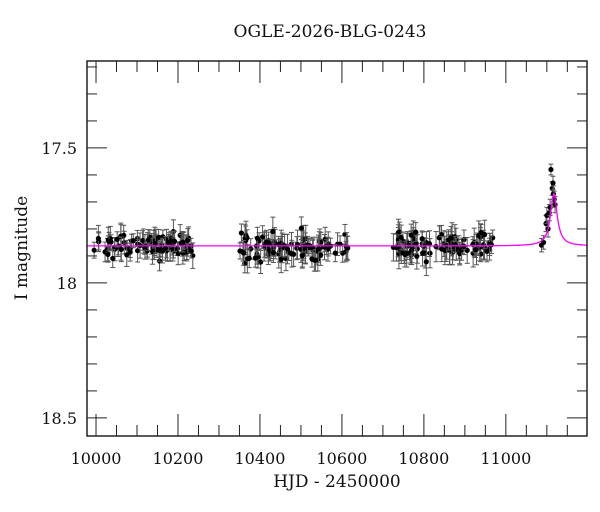  What do you see at coordinates (259, 458) in the screenshot?
I see `x-tick-label: 10400` at bounding box center [259, 458].